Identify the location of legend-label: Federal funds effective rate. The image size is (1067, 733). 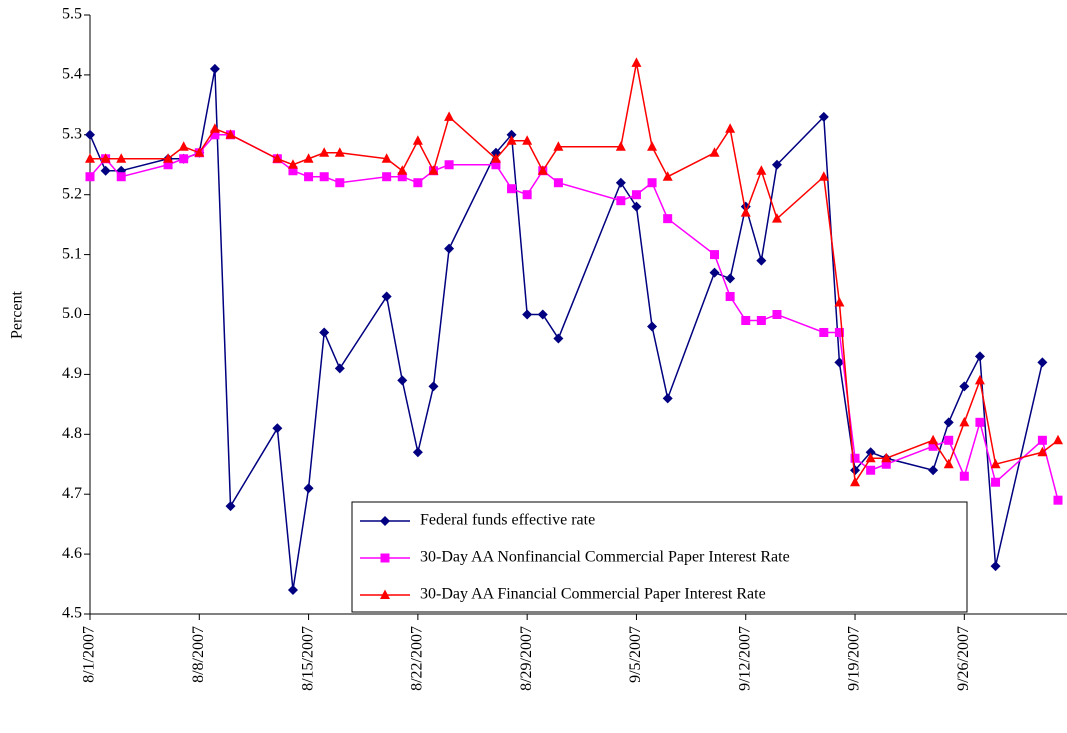
(507, 520).